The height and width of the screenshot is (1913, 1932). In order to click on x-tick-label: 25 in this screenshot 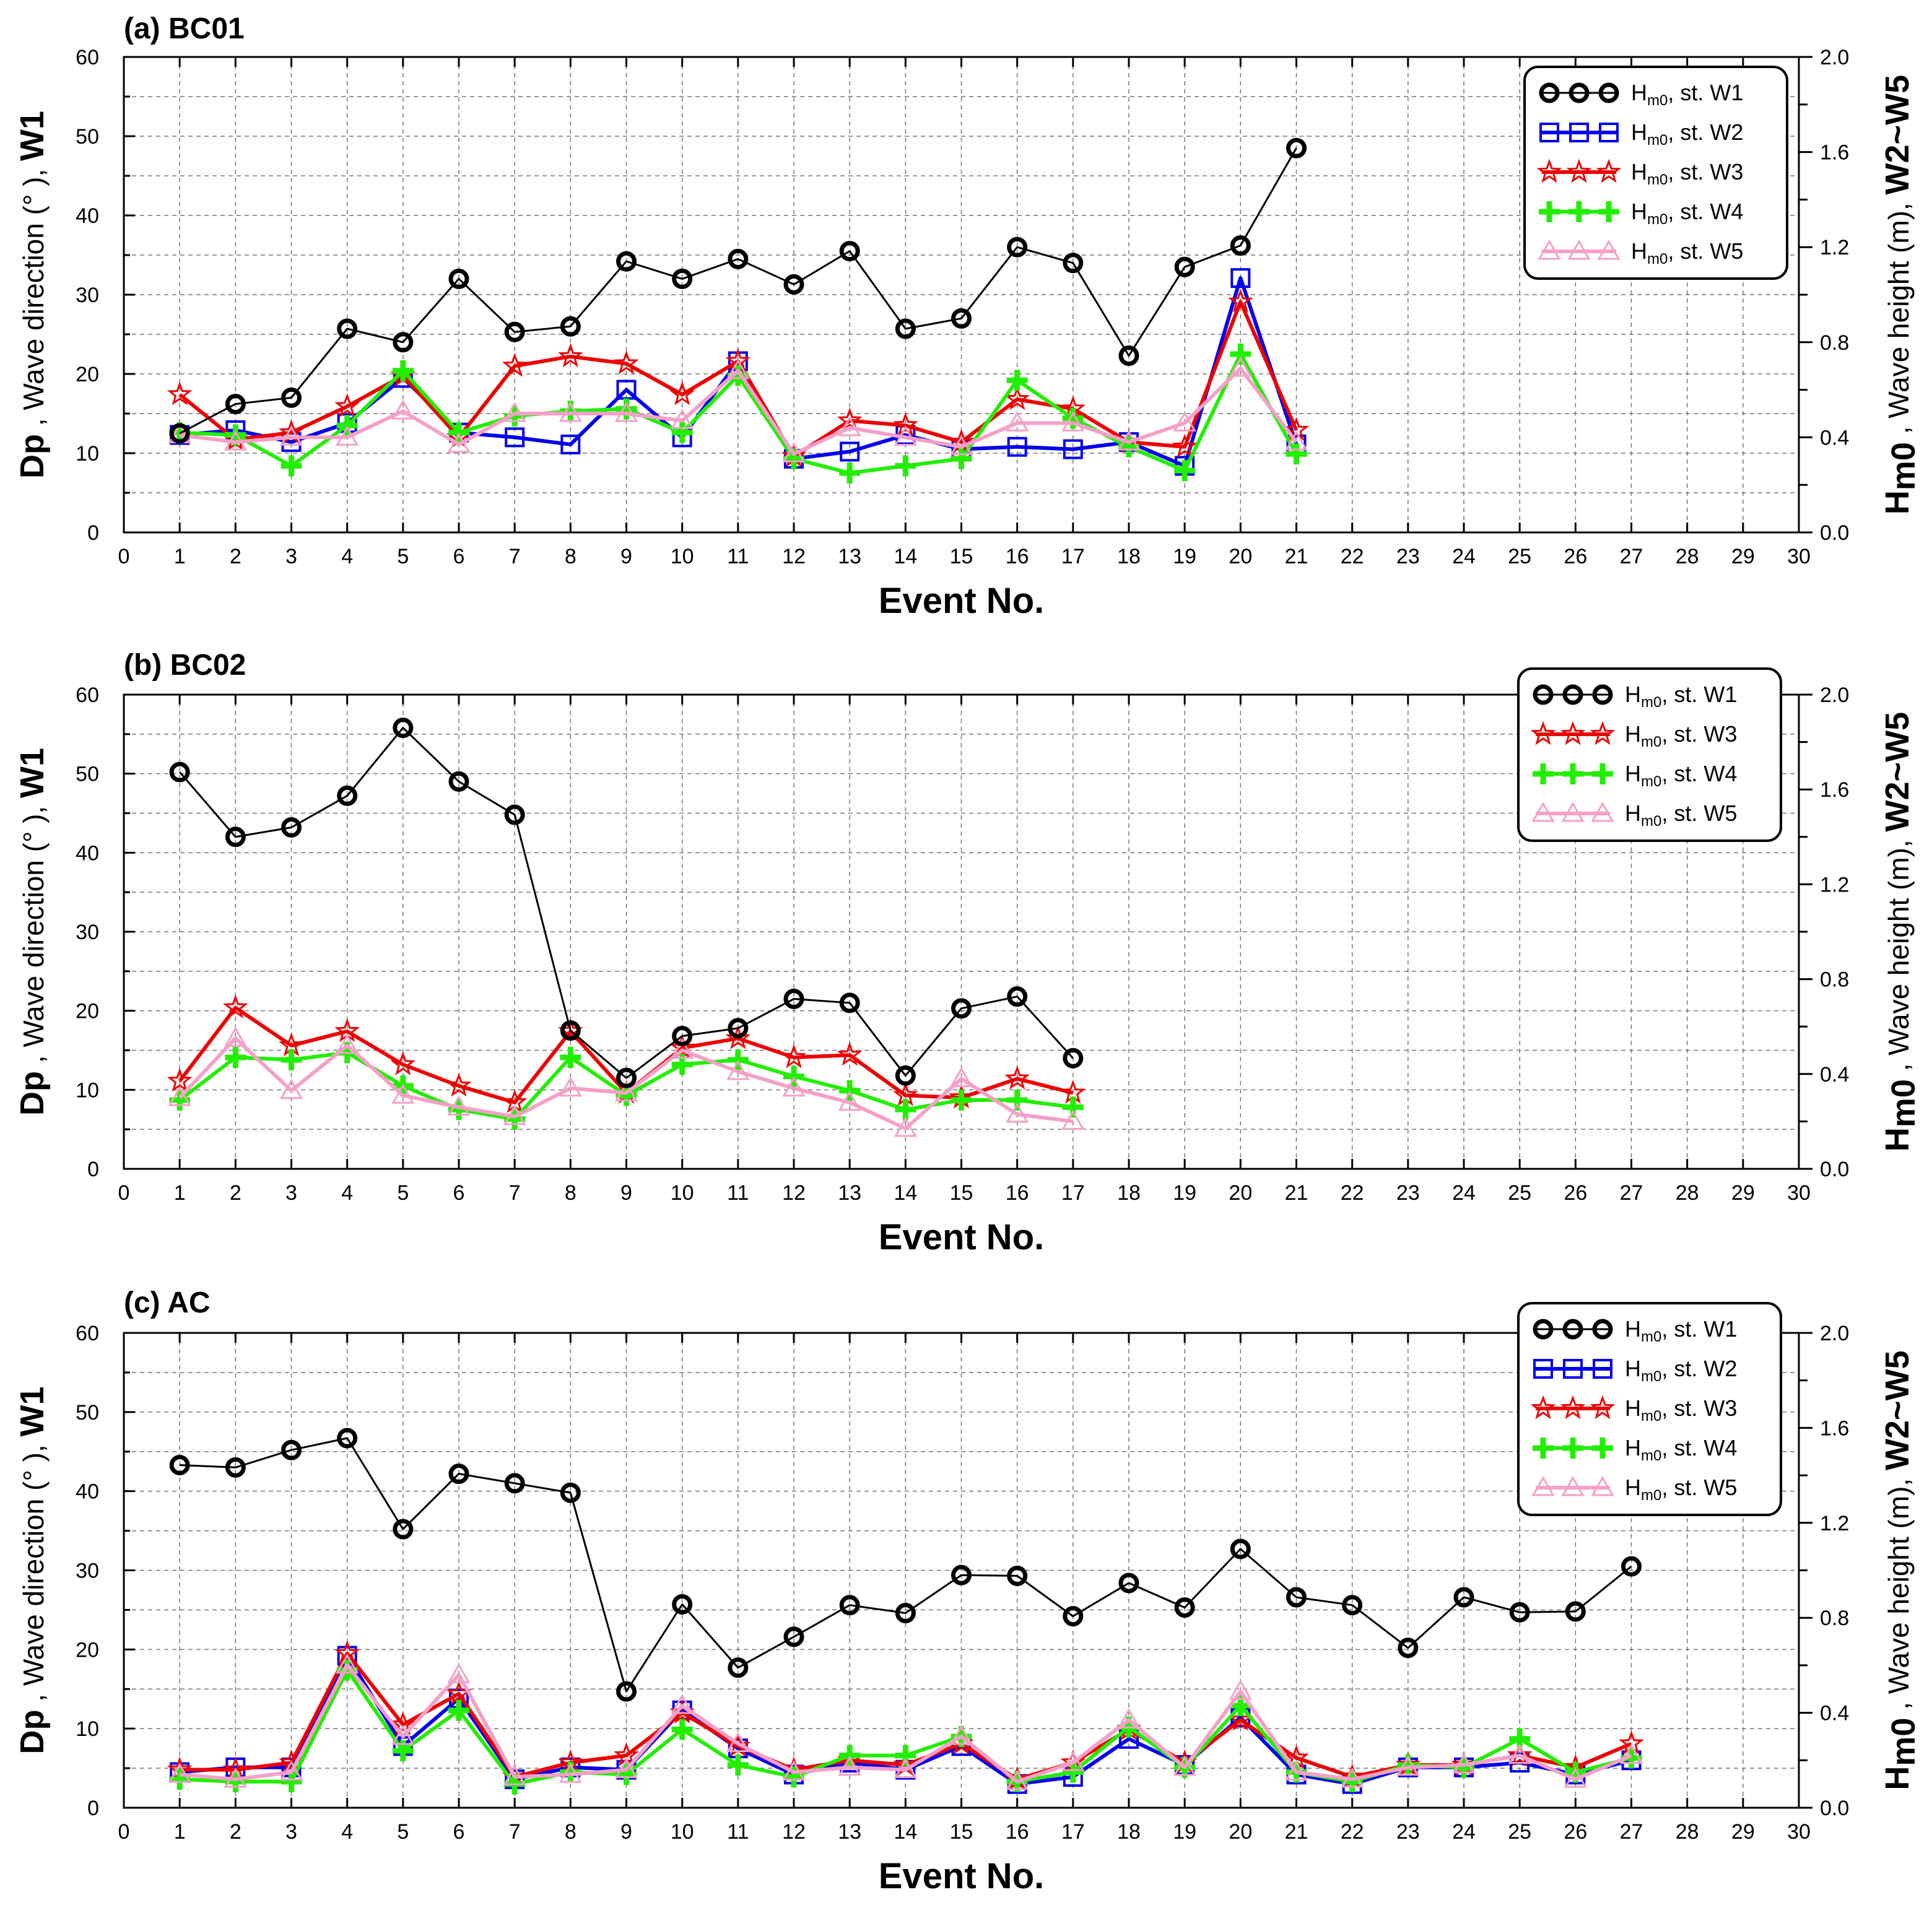, I will do `click(1519, 556)`.